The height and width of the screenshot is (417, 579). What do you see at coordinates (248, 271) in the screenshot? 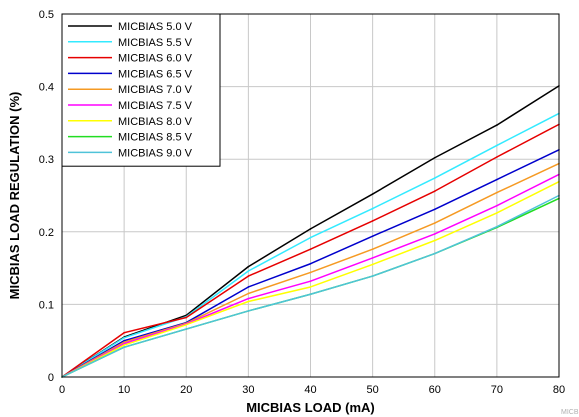
I see `data-point-s1-p3` at bounding box center [248, 271].